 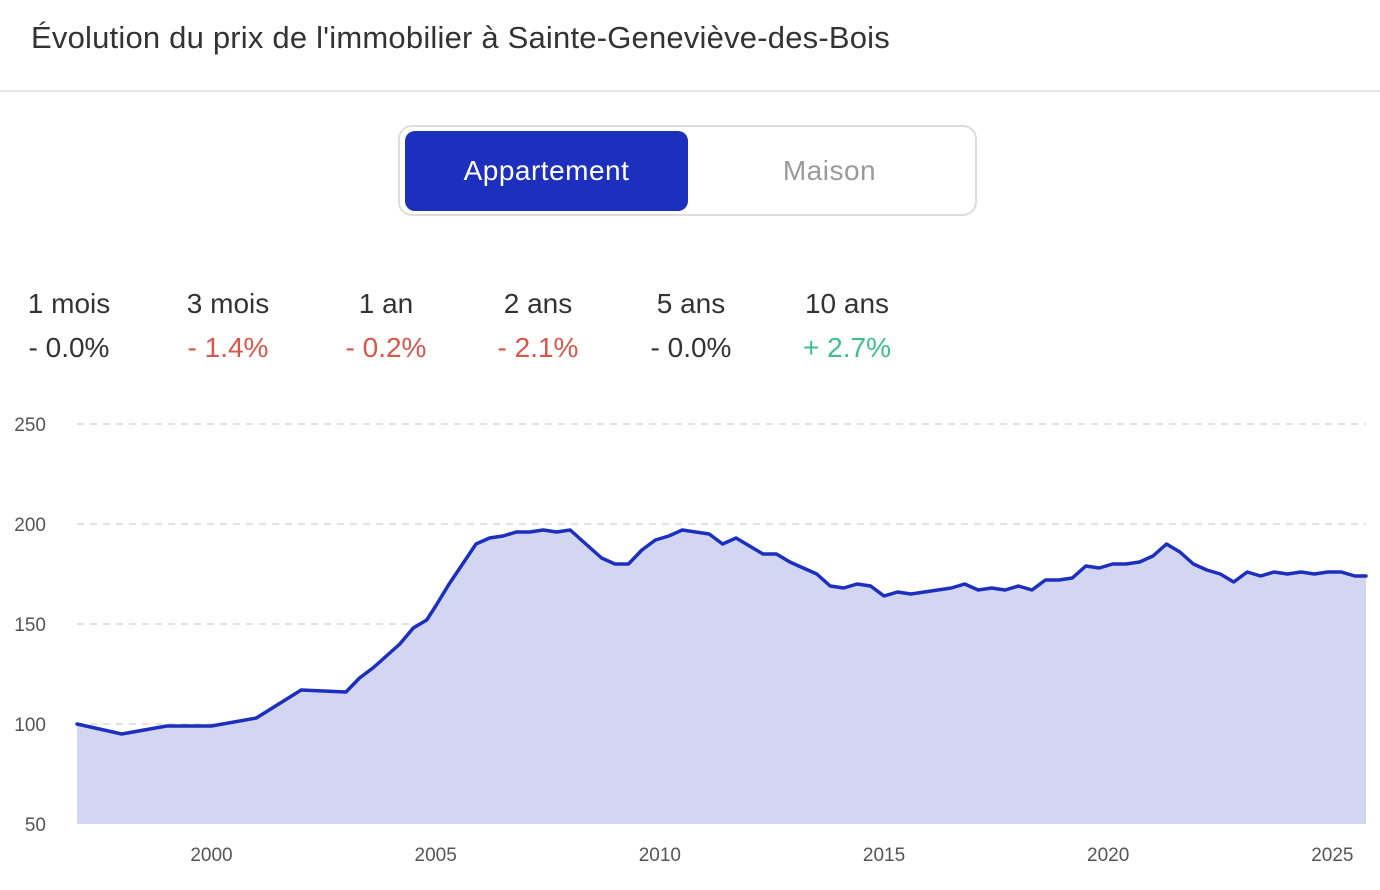 I want to click on stat-10-ans: 10 ans + 2.7%, so click(x=847, y=326).